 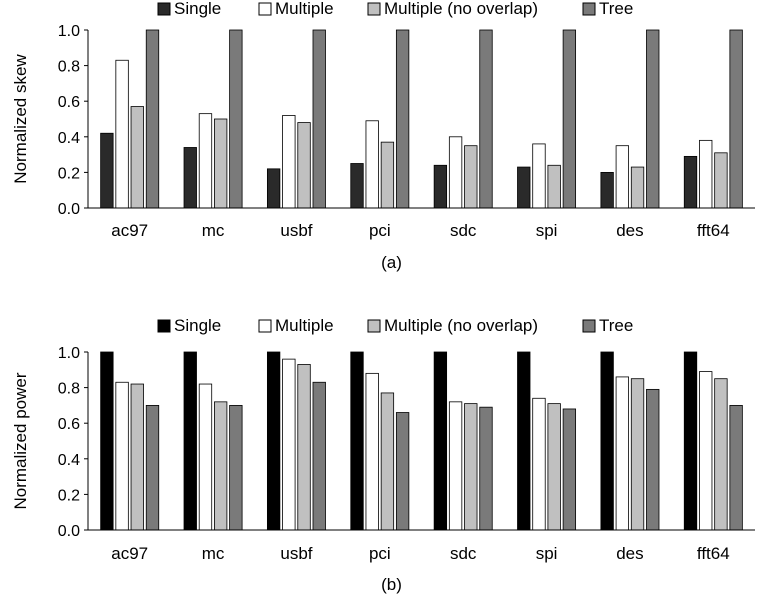 I want to click on bar-multiple-usbf, so click(x=289, y=162).